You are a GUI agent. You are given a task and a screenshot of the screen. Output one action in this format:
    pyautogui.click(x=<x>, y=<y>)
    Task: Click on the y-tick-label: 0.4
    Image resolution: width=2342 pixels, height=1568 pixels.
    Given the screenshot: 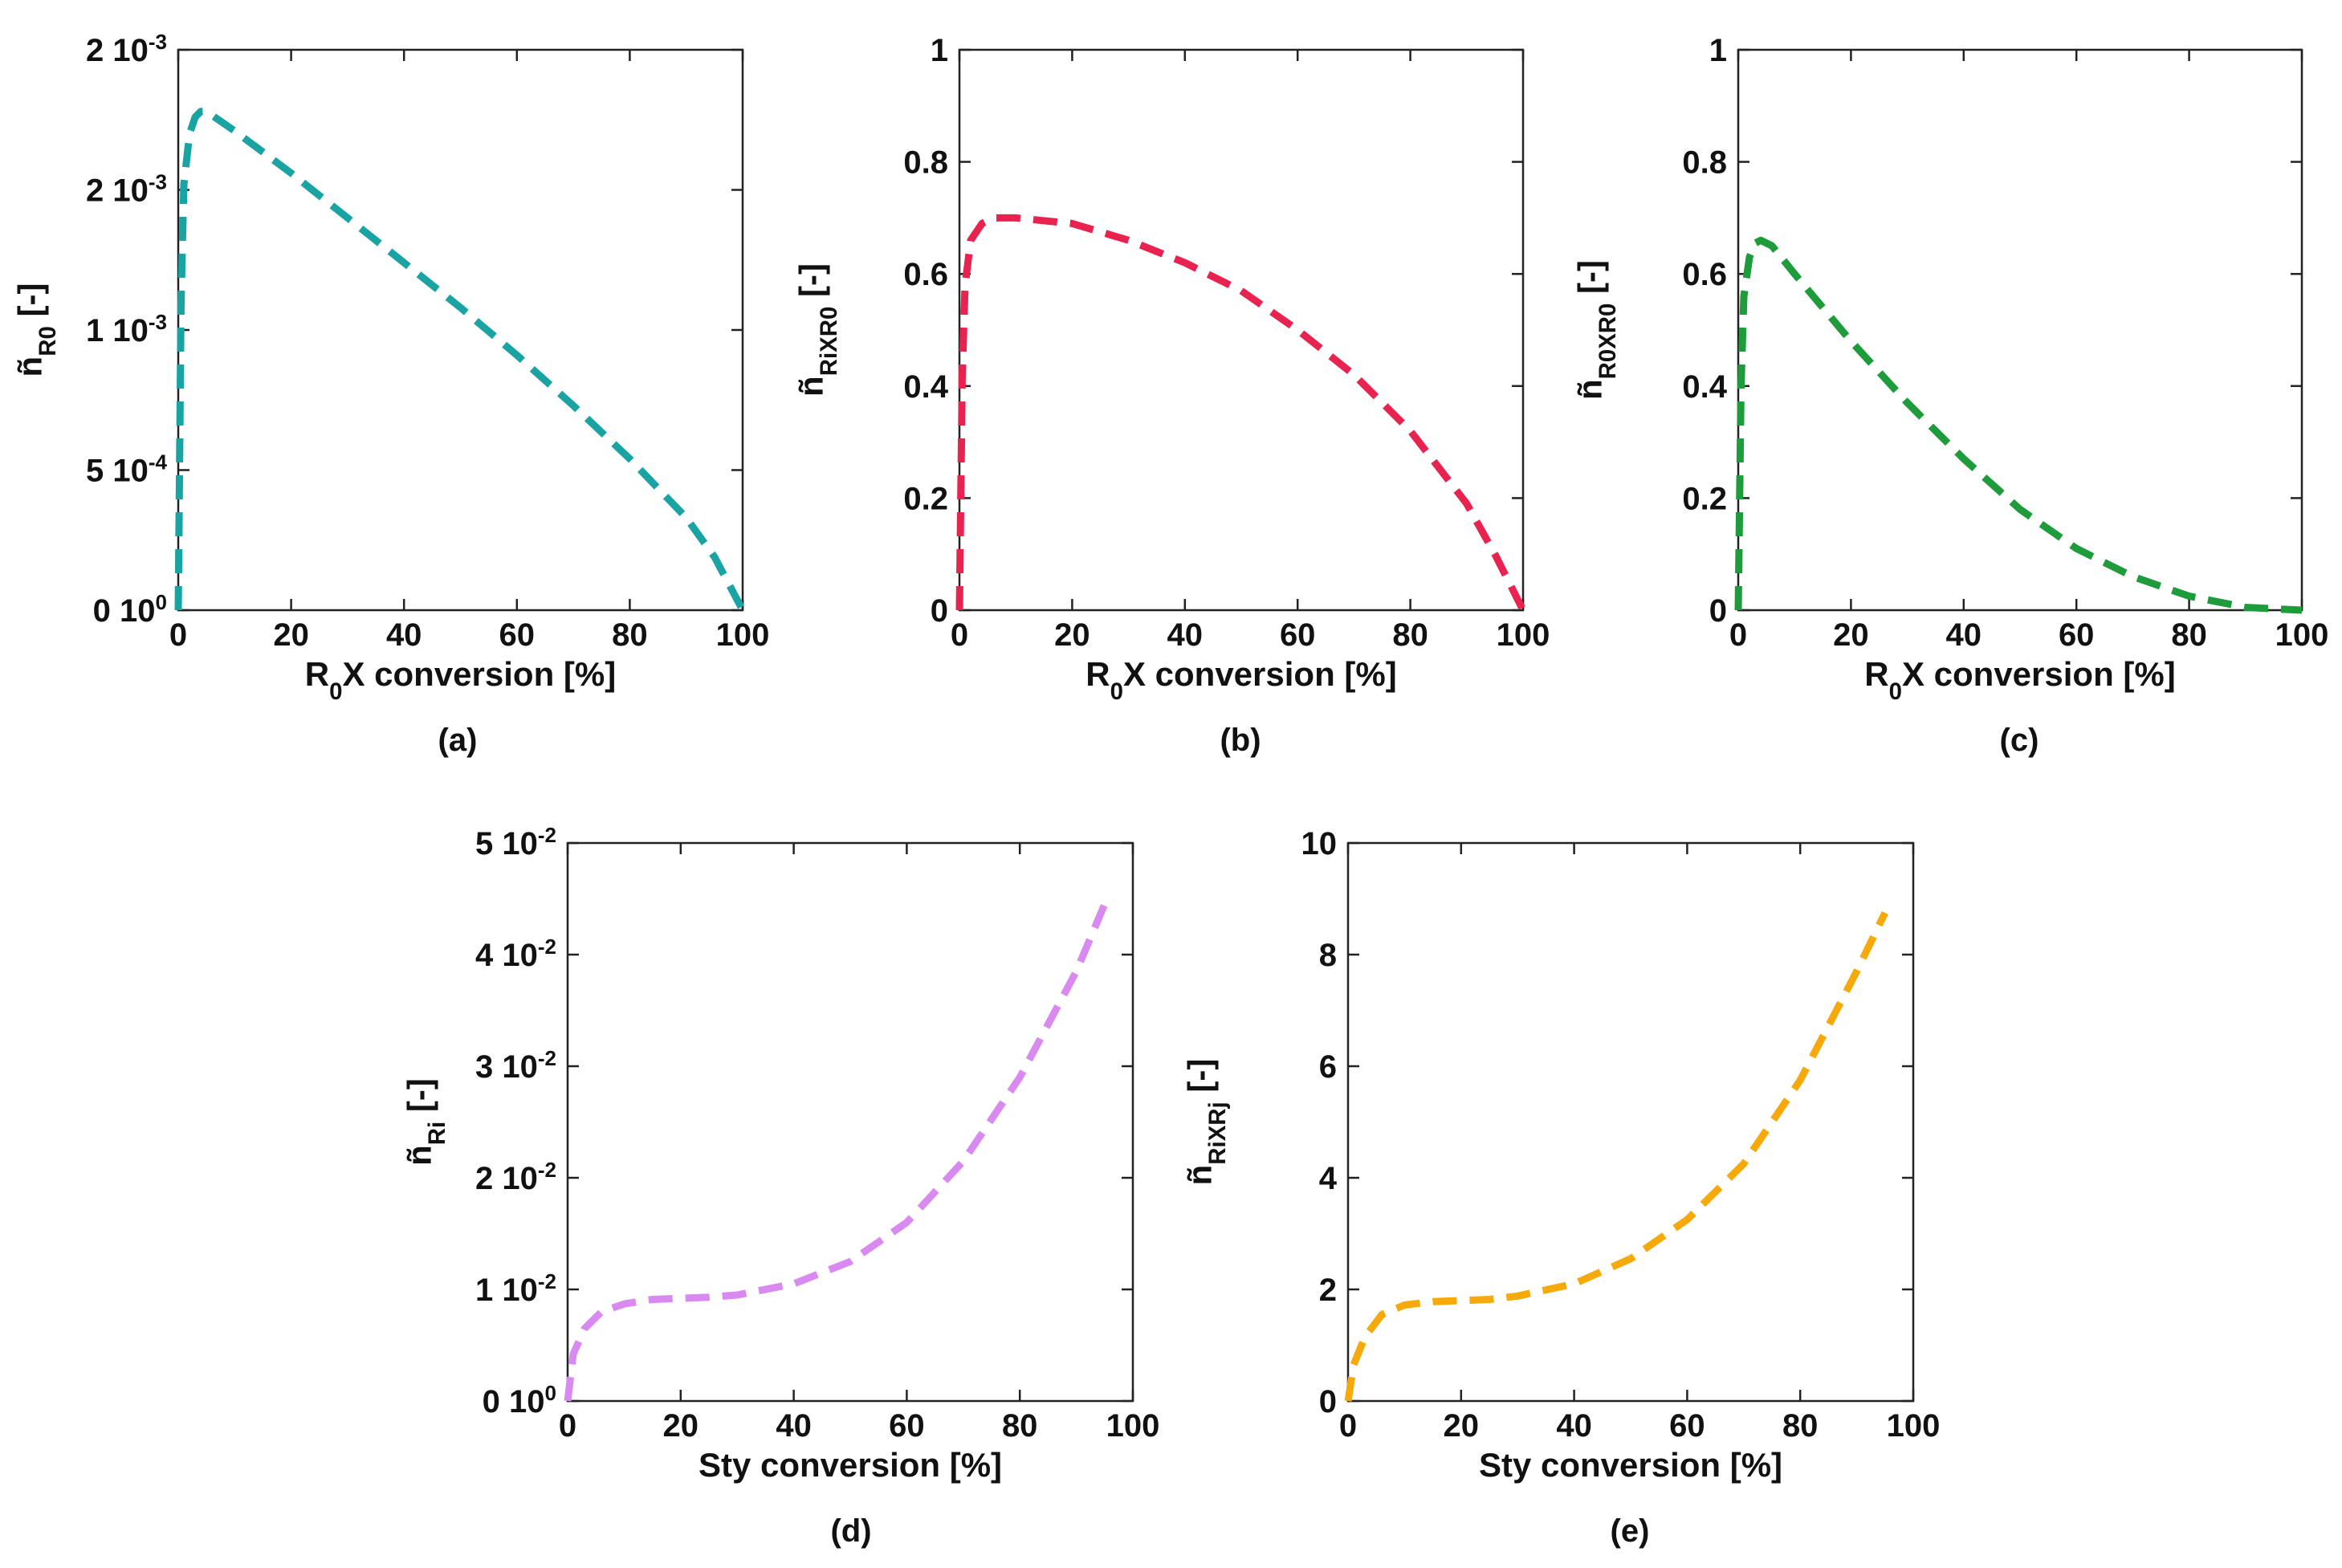 What is the action you would take?
    pyautogui.click(x=925, y=387)
    